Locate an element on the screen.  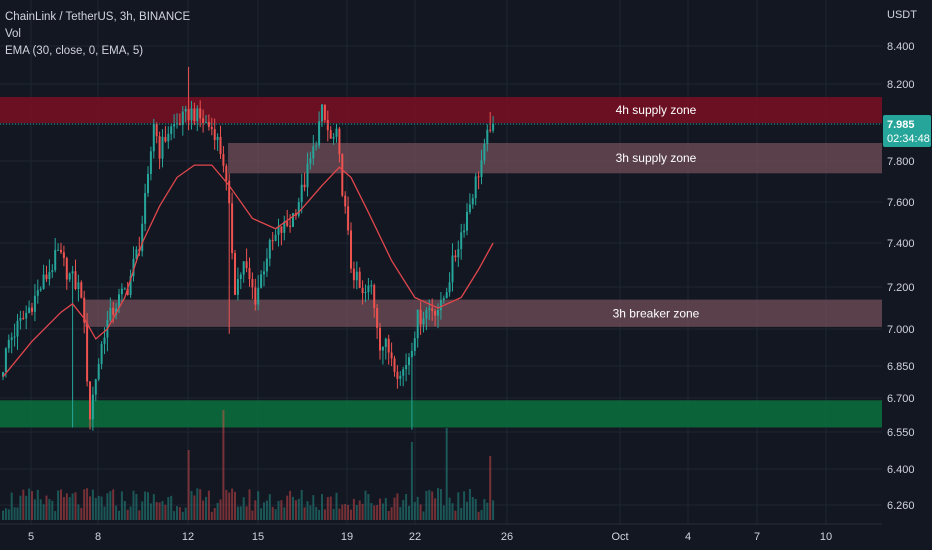
time-axis: 5 8 12 15 19 22 26 Oct 4 7 10 is located at coordinates (441, 536).